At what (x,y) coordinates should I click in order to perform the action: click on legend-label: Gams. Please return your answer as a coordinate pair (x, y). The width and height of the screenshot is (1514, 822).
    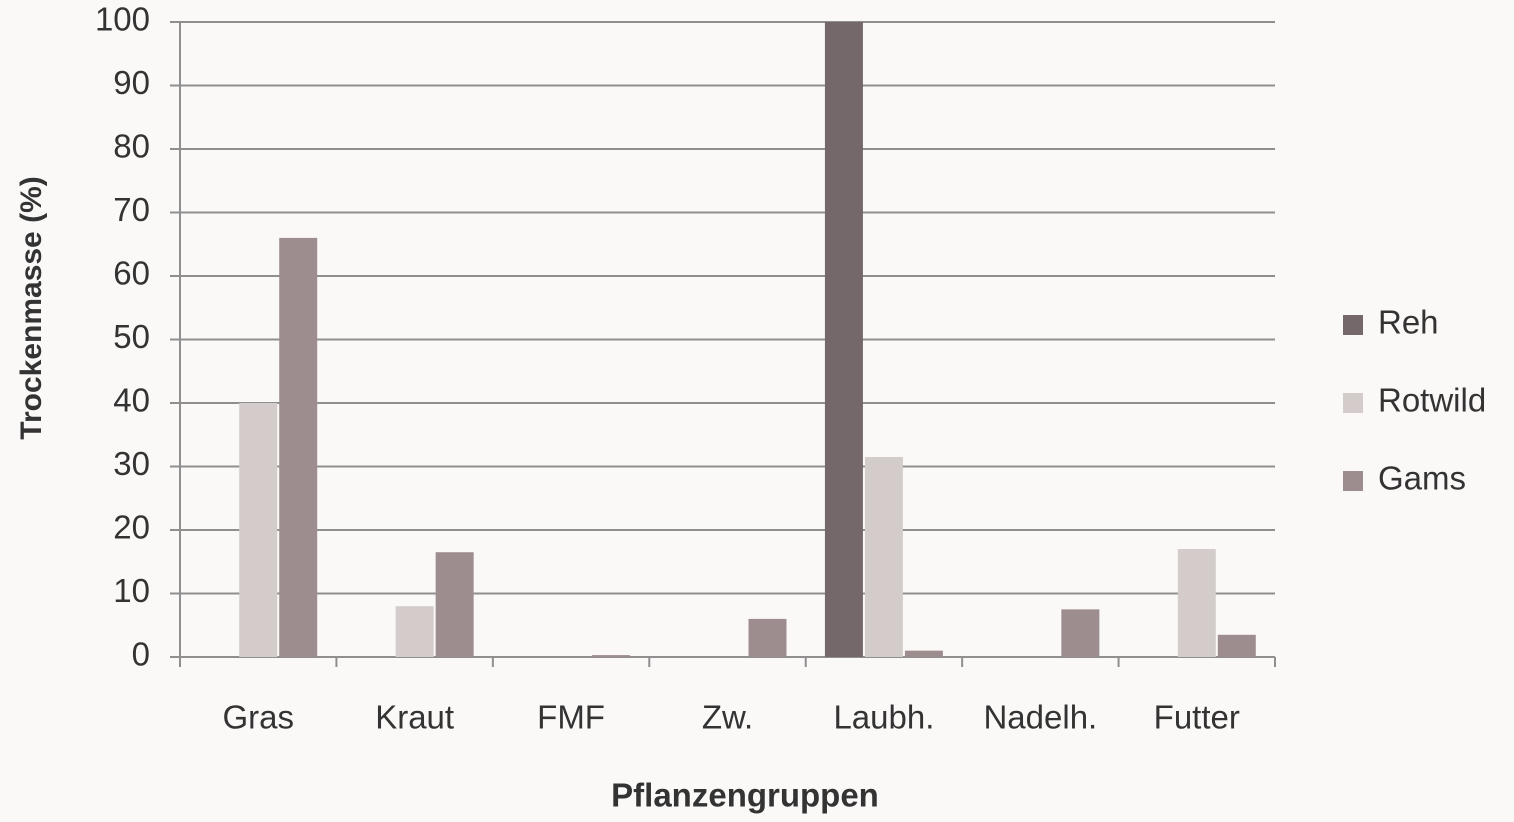
    Looking at the image, I should click on (1422, 478).